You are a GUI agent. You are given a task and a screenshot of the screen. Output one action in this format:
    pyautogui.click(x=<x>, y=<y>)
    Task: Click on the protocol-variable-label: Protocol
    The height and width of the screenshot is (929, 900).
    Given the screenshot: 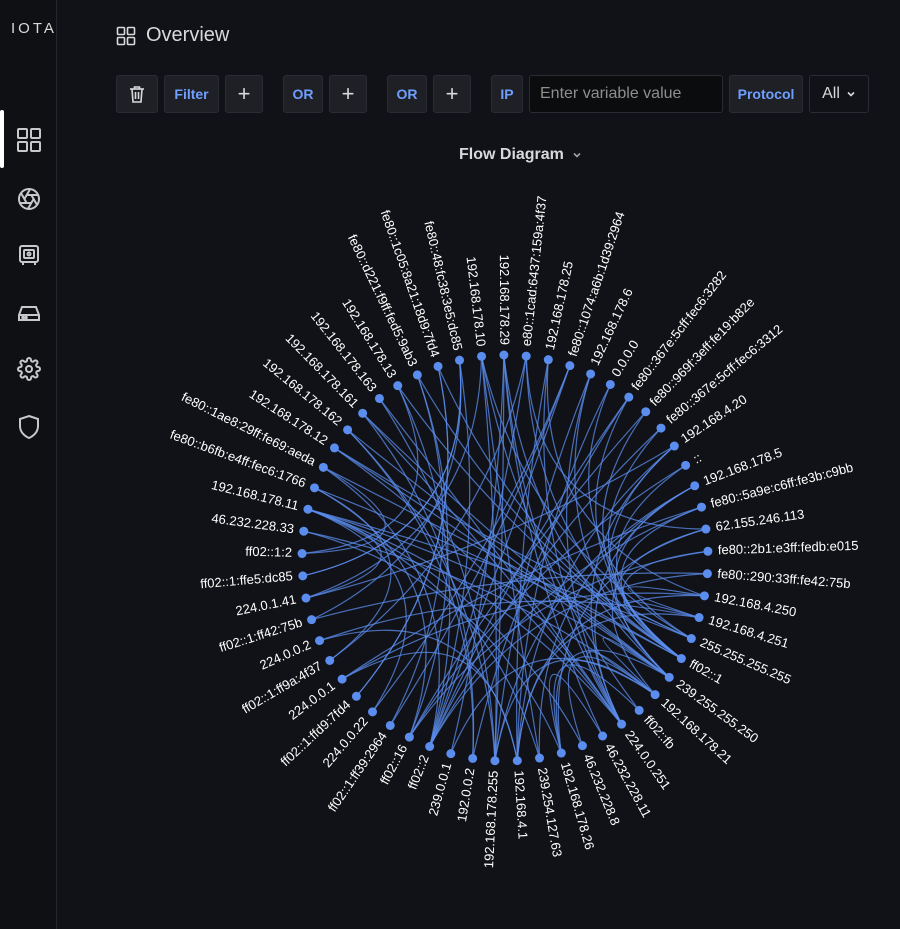 What is the action you would take?
    pyautogui.click(x=766, y=94)
    